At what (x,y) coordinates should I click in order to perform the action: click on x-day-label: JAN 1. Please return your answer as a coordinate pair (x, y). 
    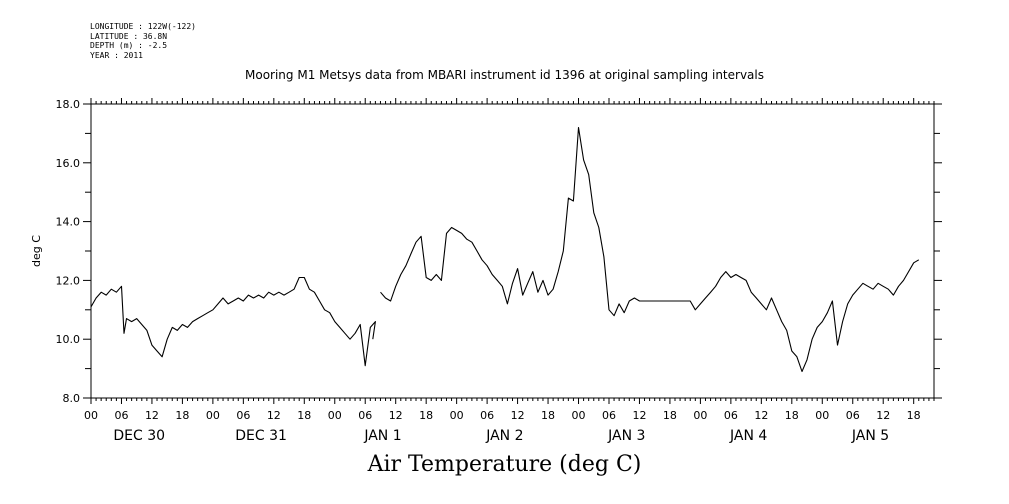
    Looking at the image, I should click on (382, 436).